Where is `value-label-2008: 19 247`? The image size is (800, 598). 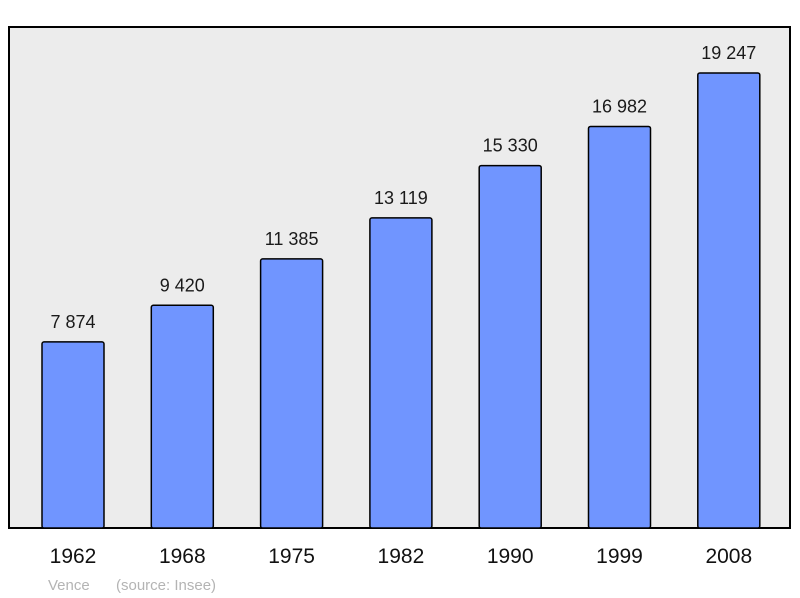
value-label-2008: 19 247 is located at coordinates (728, 53).